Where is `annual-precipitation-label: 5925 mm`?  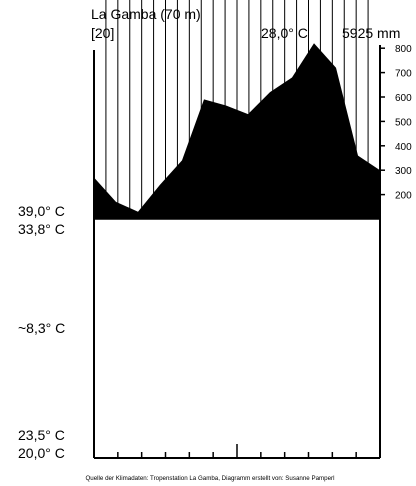
annual-precipitation-label: 5925 mm is located at coordinates (371, 33).